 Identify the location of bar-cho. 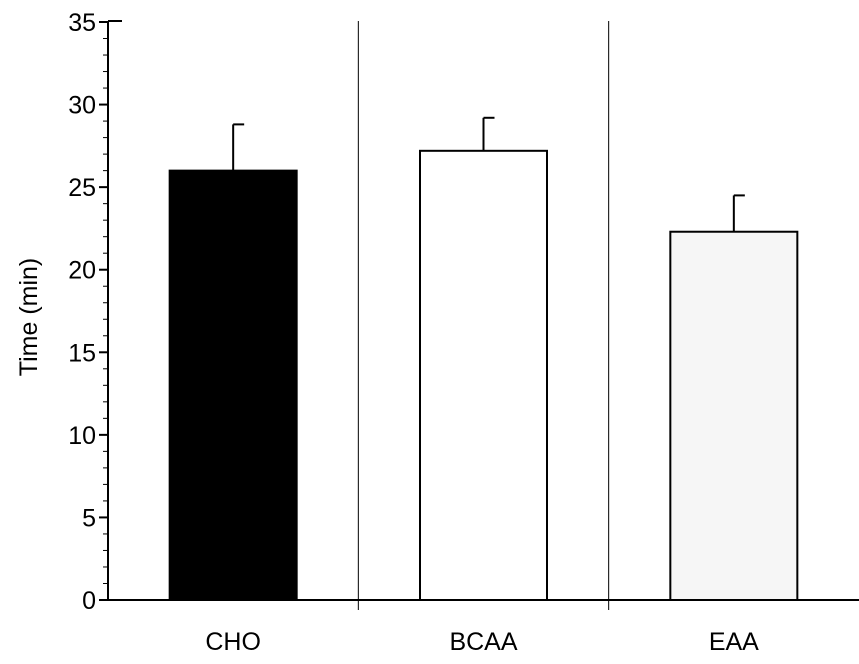
(233, 385).